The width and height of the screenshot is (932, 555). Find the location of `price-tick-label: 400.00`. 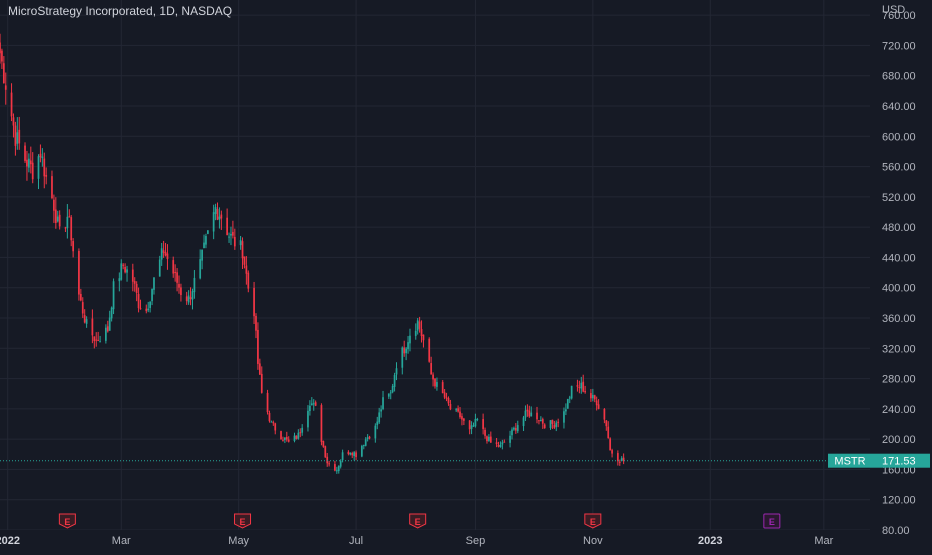

price-tick-label: 400.00 is located at coordinates (899, 289).